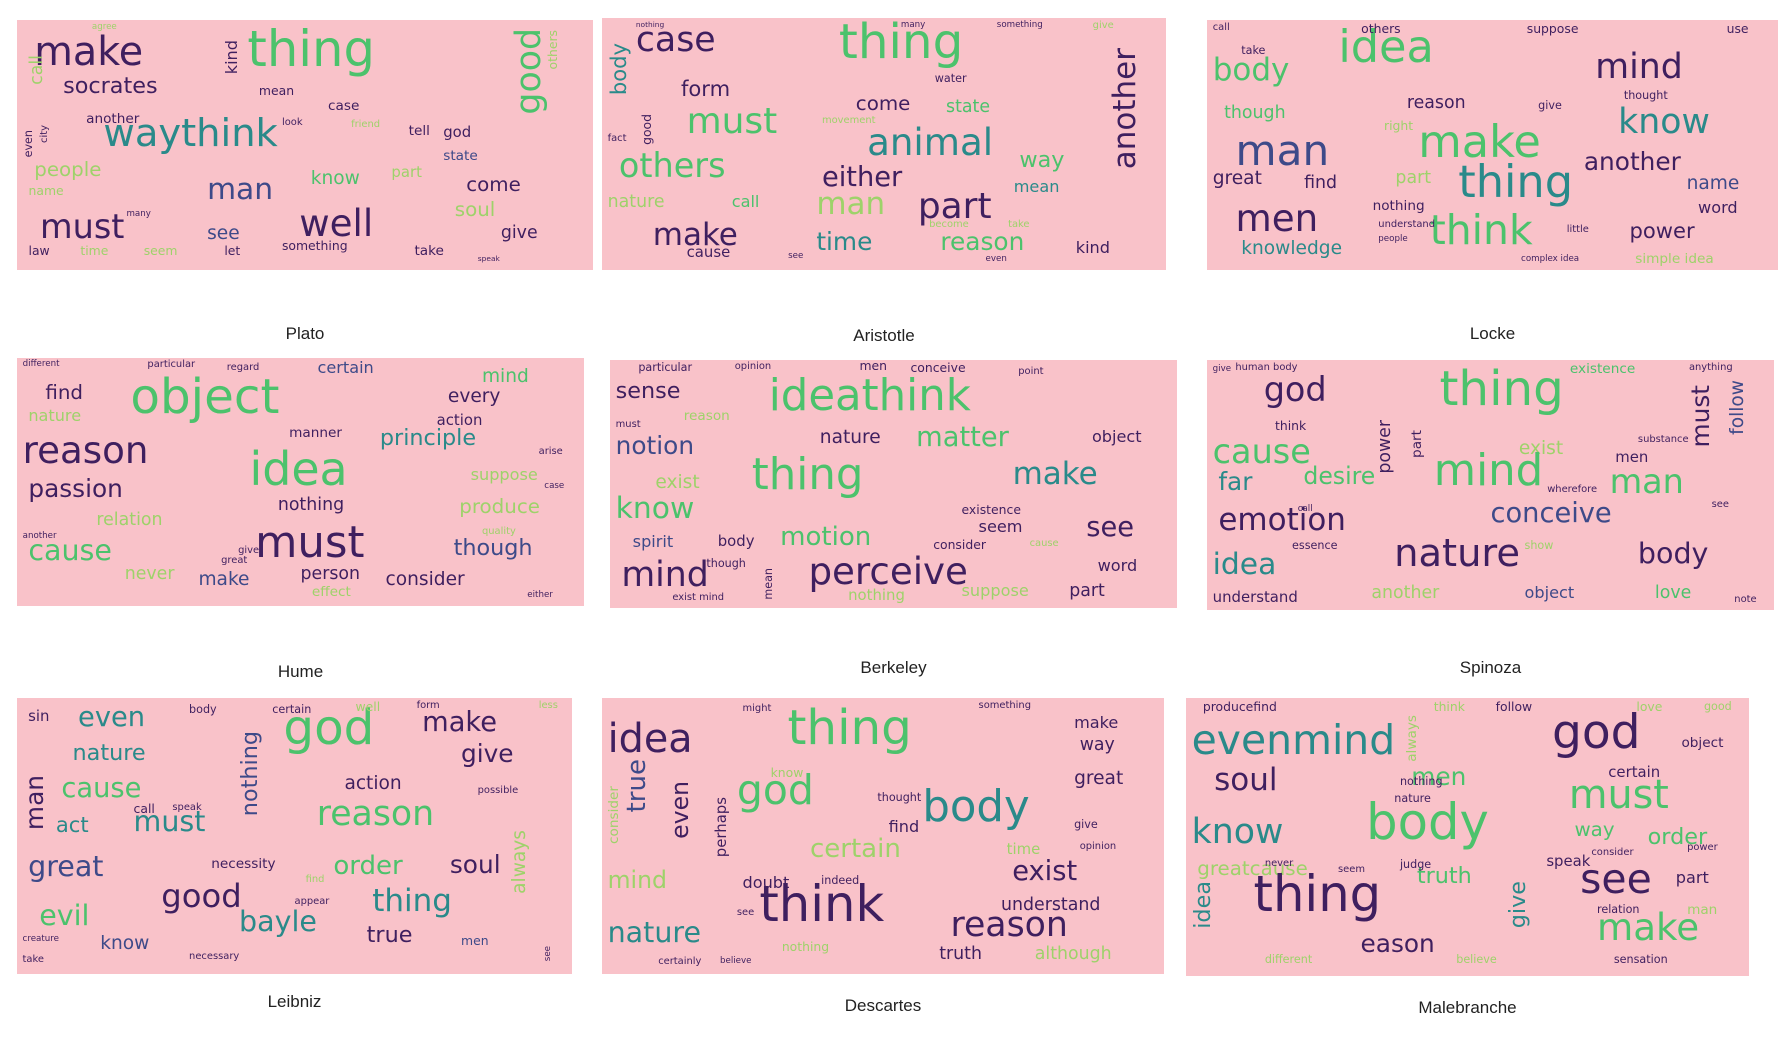 The height and width of the screenshot is (1056, 1786). I want to click on cloud-word: mean, so click(769, 584).